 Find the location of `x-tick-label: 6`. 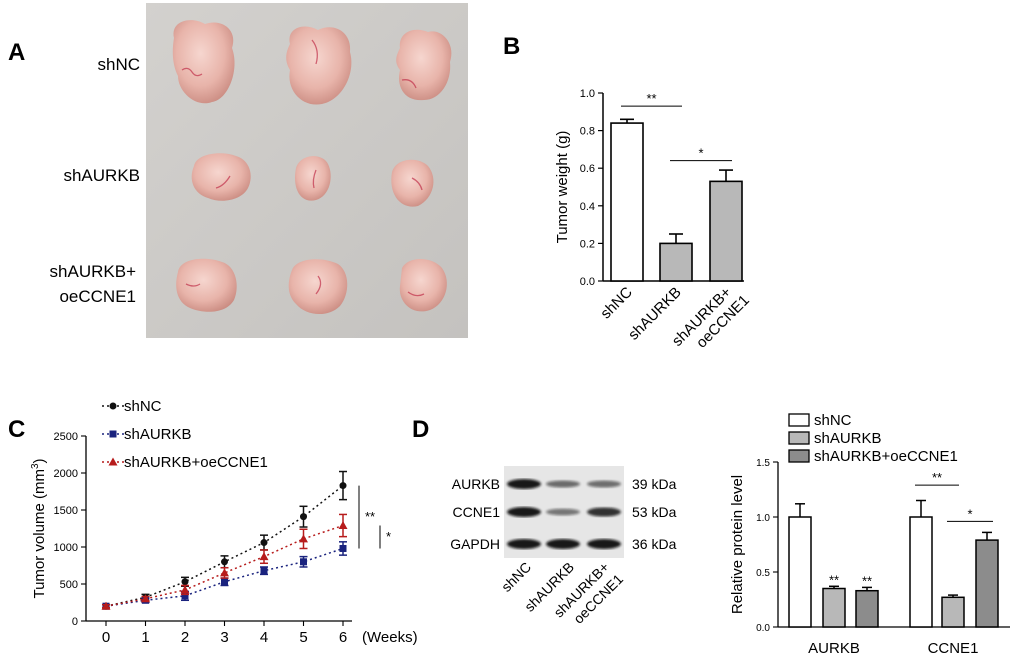

x-tick-label: 6 is located at coordinates (343, 637).